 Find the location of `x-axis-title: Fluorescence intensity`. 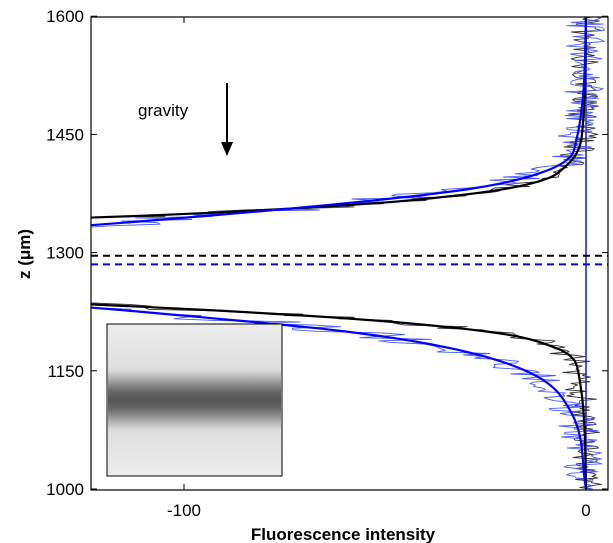

x-axis-title: Fluorescence intensity is located at coordinates (343, 534).